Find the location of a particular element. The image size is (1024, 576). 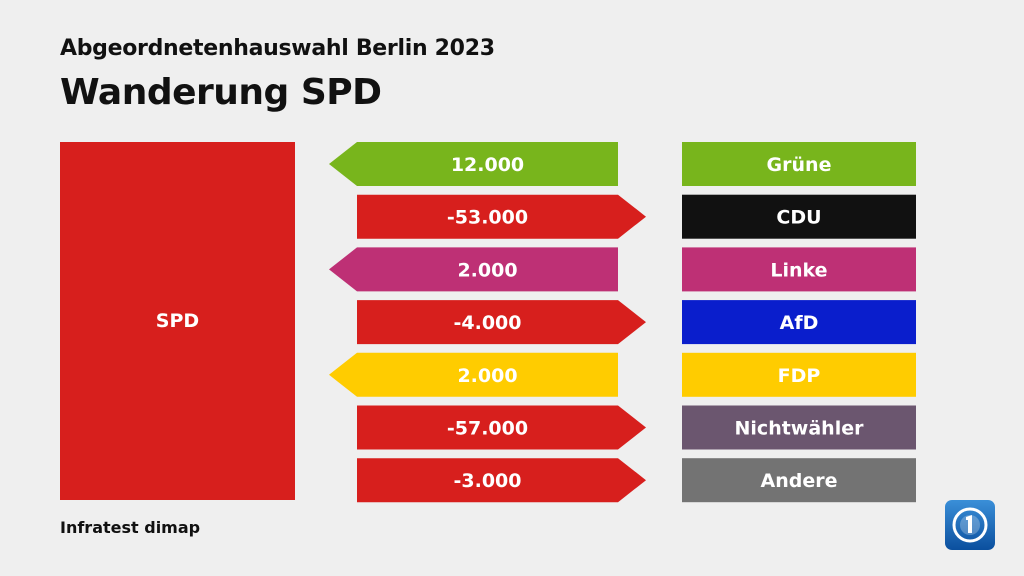

flow-arrow-andere is located at coordinates (501, 480).